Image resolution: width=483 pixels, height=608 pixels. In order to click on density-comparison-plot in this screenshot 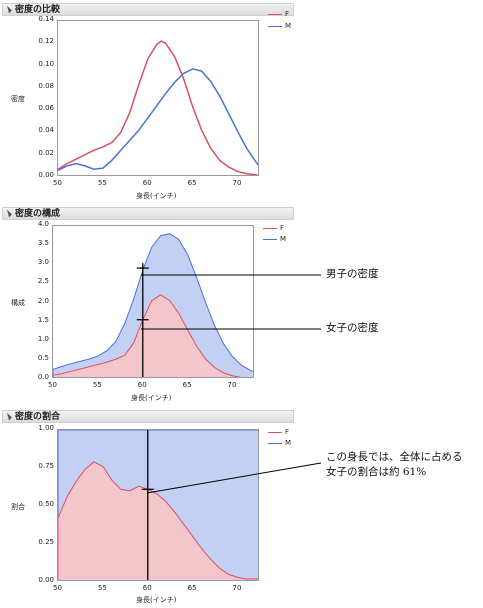, I will do `click(158, 98)`.